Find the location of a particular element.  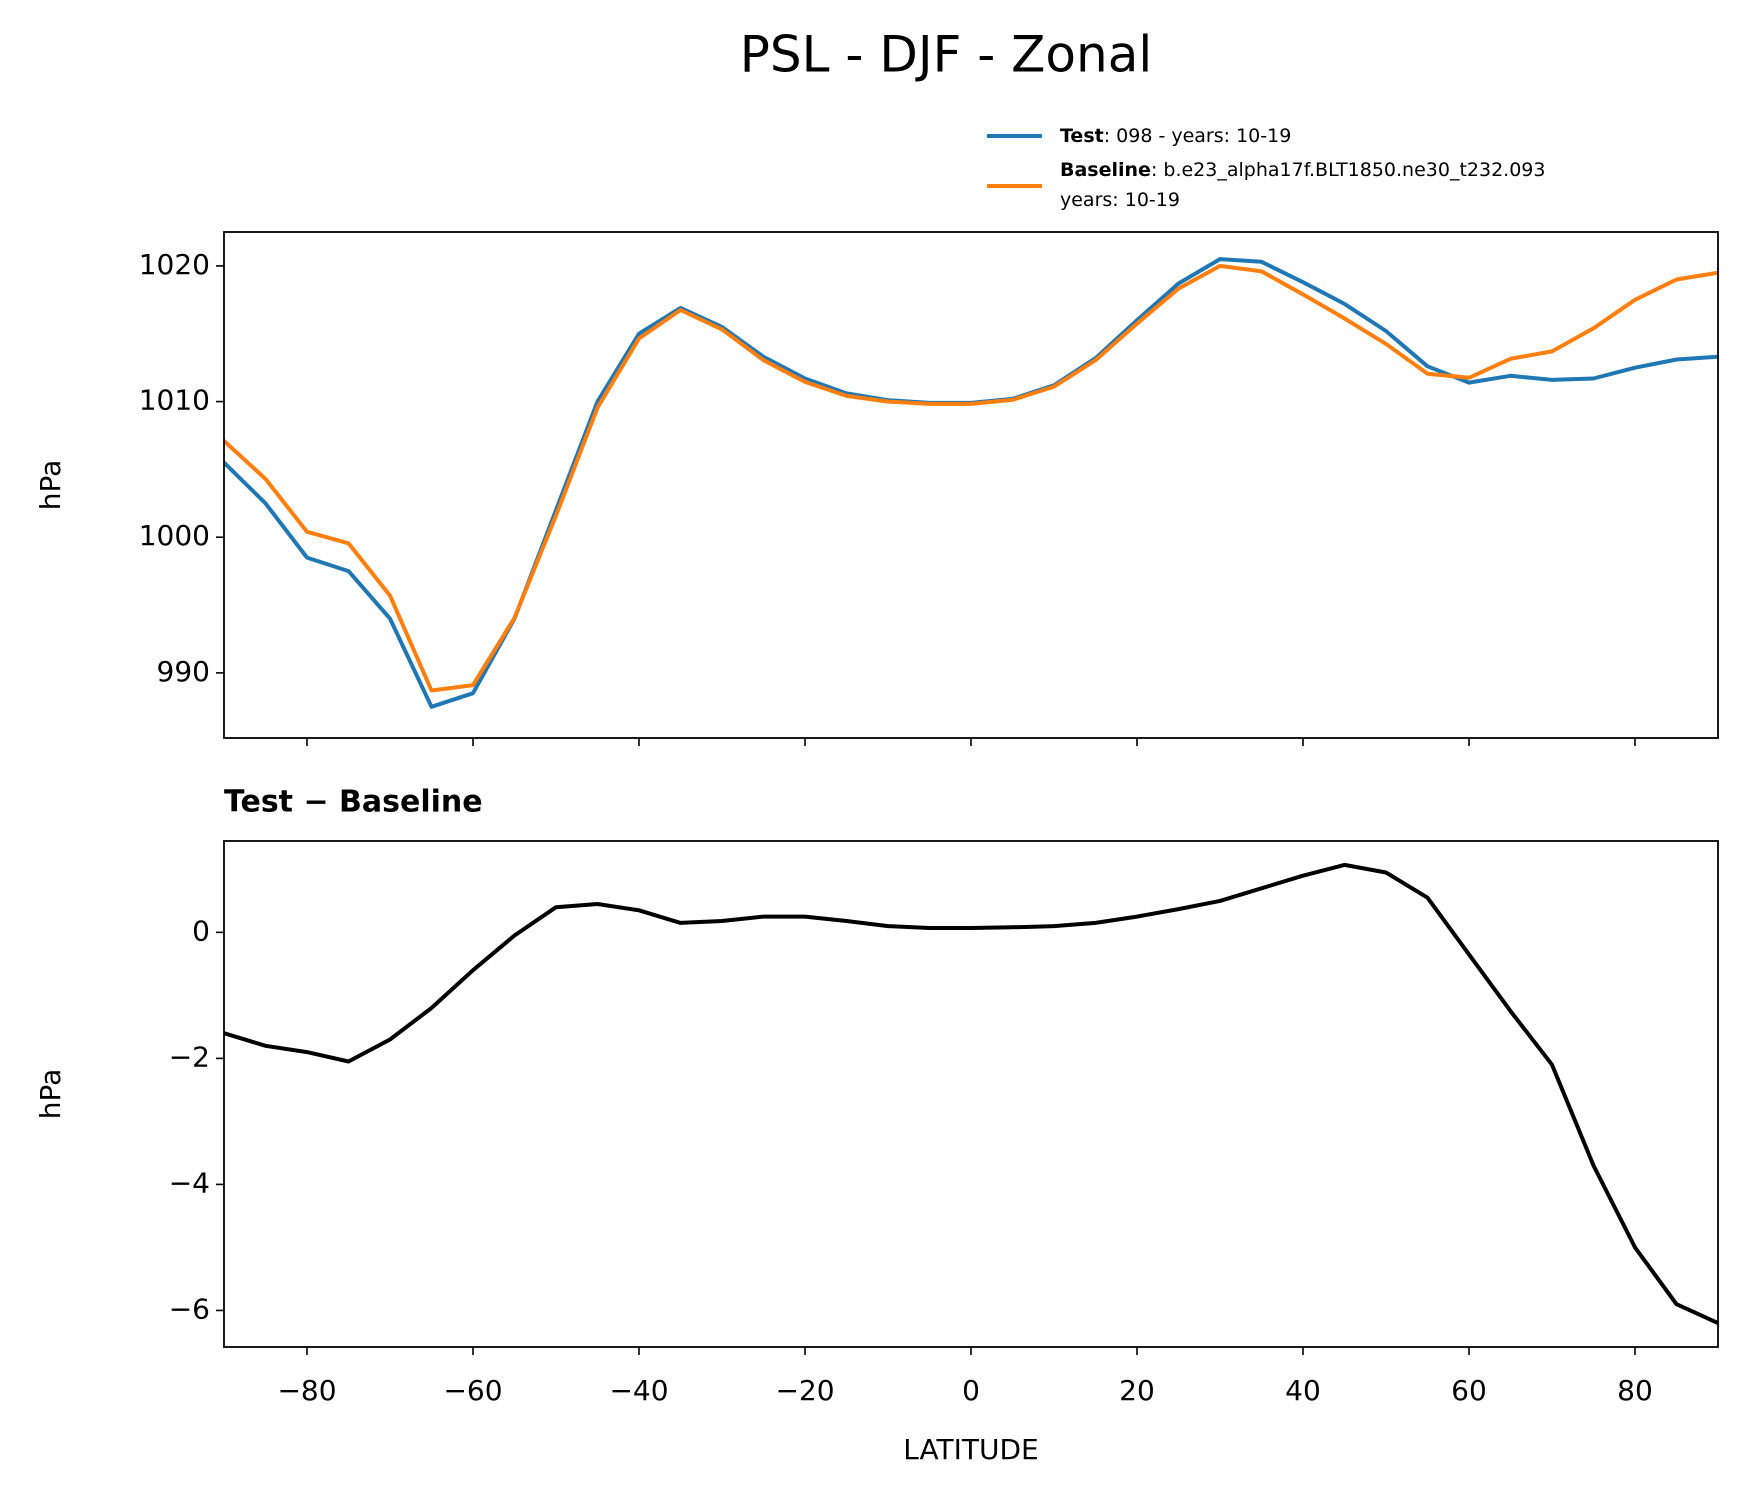

legend-name: Baseline is located at coordinates (1105, 170).